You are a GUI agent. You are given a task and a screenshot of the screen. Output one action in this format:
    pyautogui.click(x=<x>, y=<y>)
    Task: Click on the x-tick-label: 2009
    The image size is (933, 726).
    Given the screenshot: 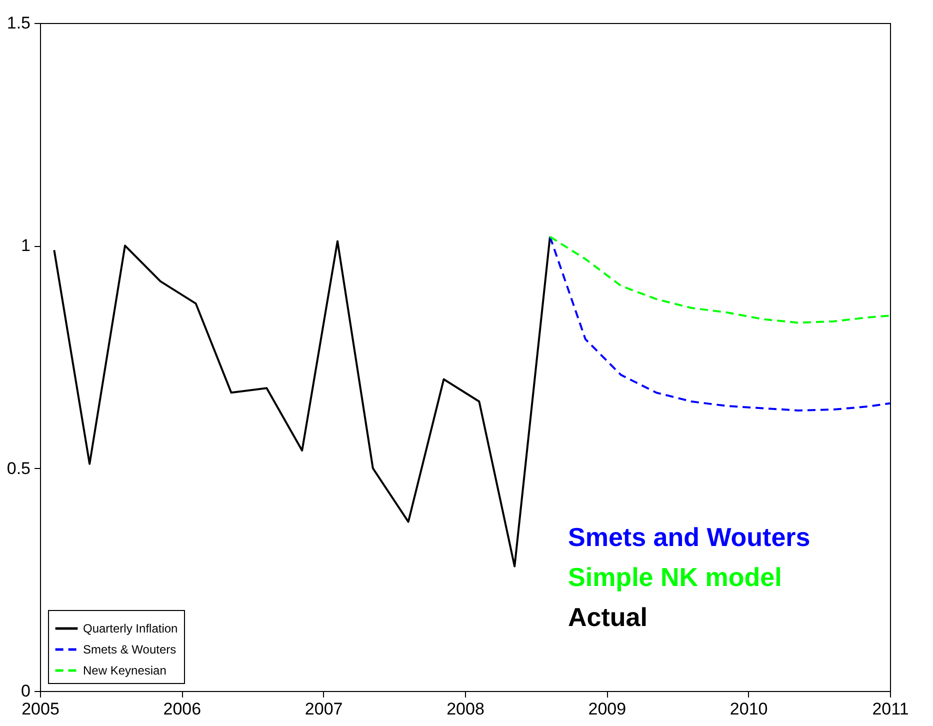 What is the action you would take?
    pyautogui.click(x=607, y=709)
    